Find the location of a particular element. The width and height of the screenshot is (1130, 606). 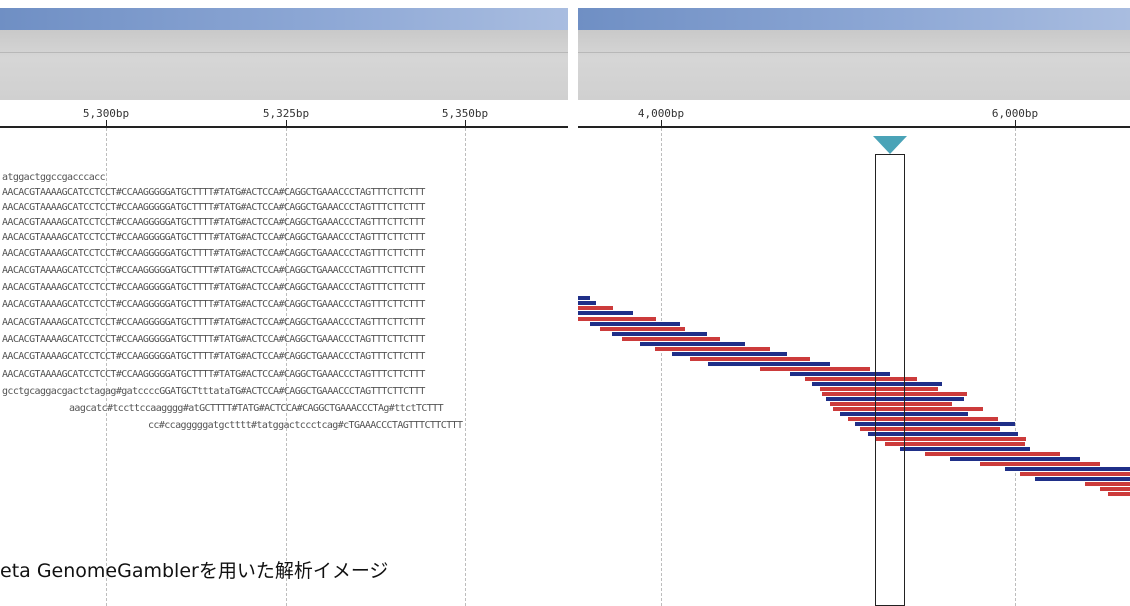

triangle-down-icon is located at coordinates (890, 145).